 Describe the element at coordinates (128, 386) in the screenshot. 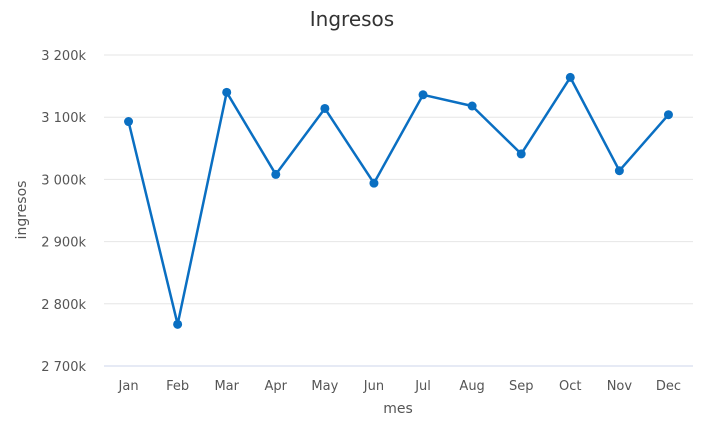

I see `x-tick-label: Jan` at that location.